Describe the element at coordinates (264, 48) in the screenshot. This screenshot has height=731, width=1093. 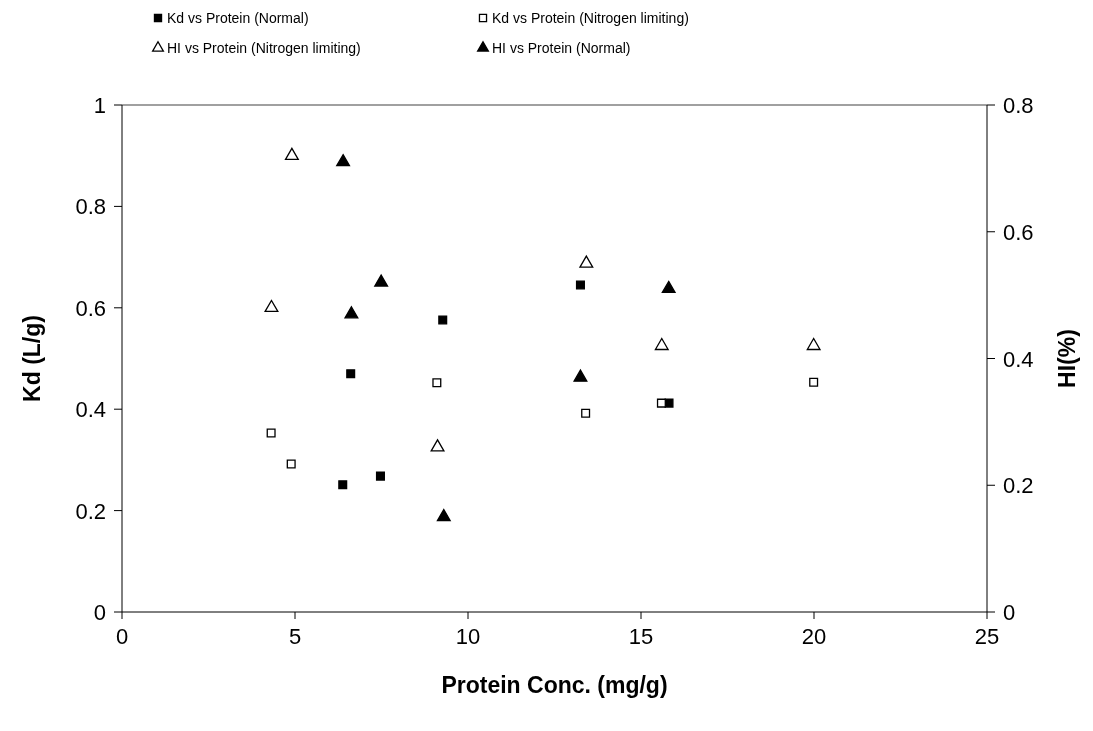
I see `legend-label: HI vs Protein (Nitrogen limiting)` at that location.